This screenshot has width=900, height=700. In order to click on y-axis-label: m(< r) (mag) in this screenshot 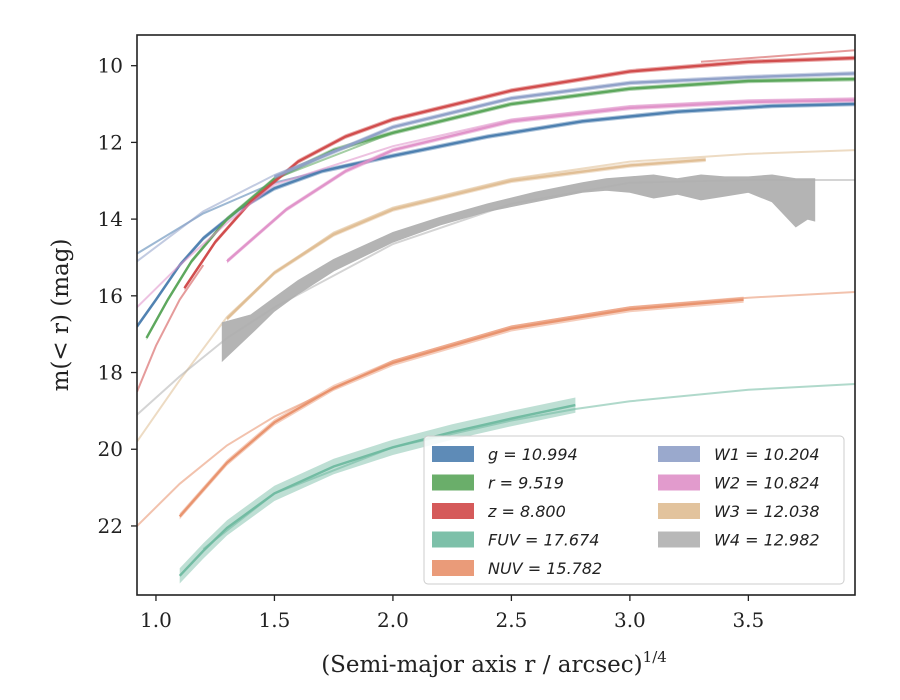, I will do `click(61, 315)`.